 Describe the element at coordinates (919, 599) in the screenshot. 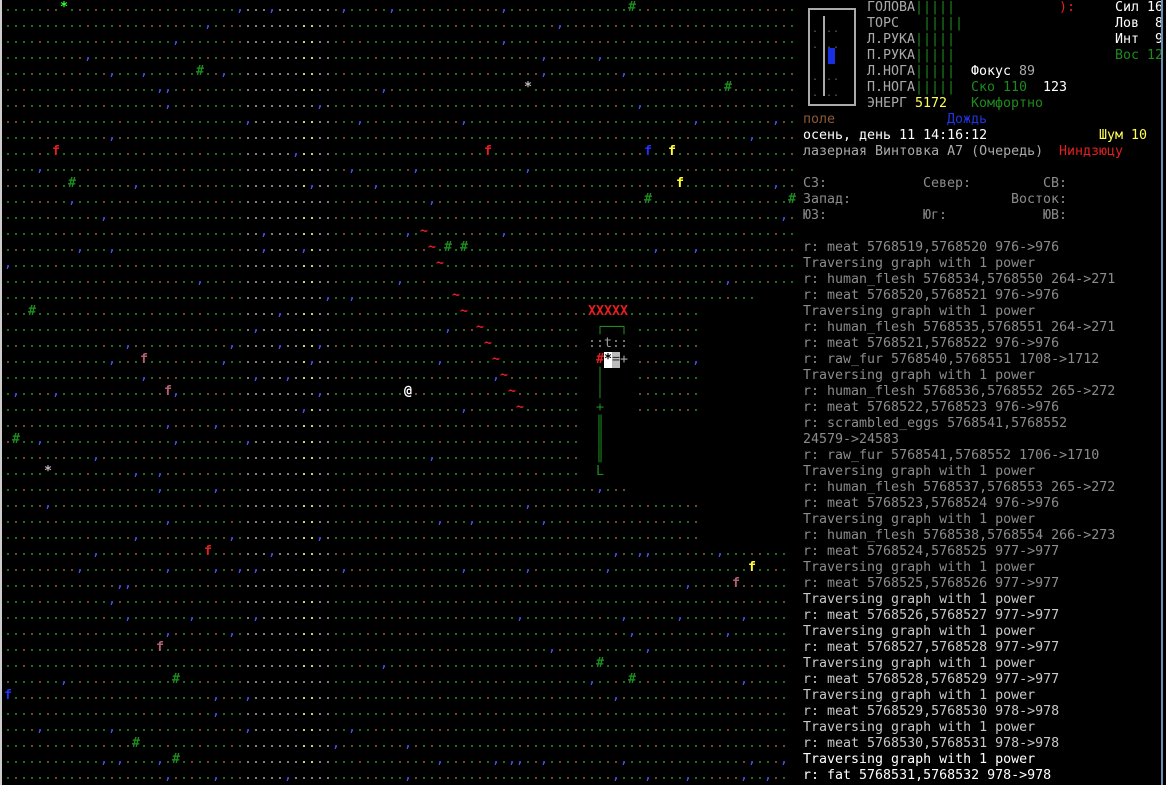

I see `log-message: Traversing graph with 1 power` at that location.